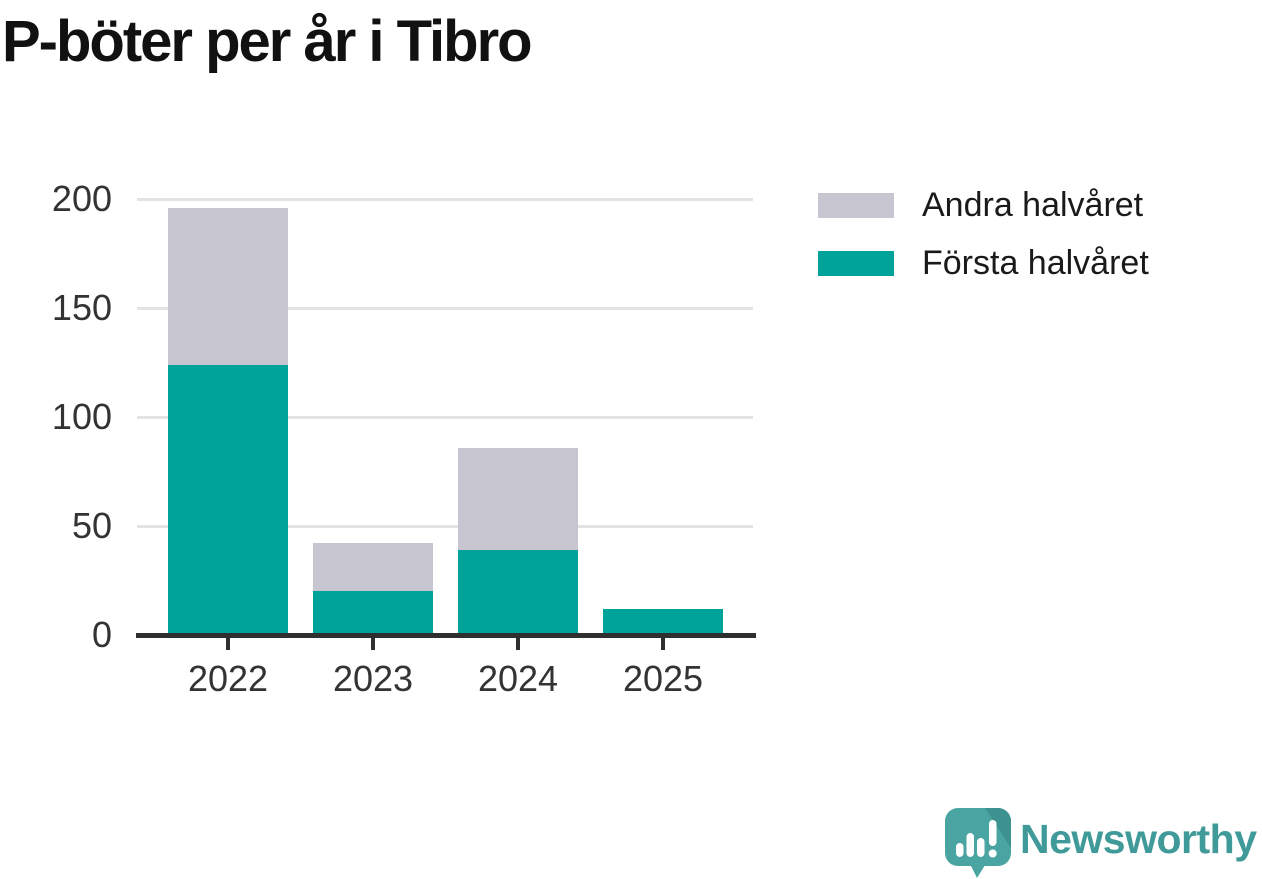 The width and height of the screenshot is (1262, 879). What do you see at coordinates (1033, 205) in the screenshot?
I see `legend-label-andra: Andra halvåret` at bounding box center [1033, 205].